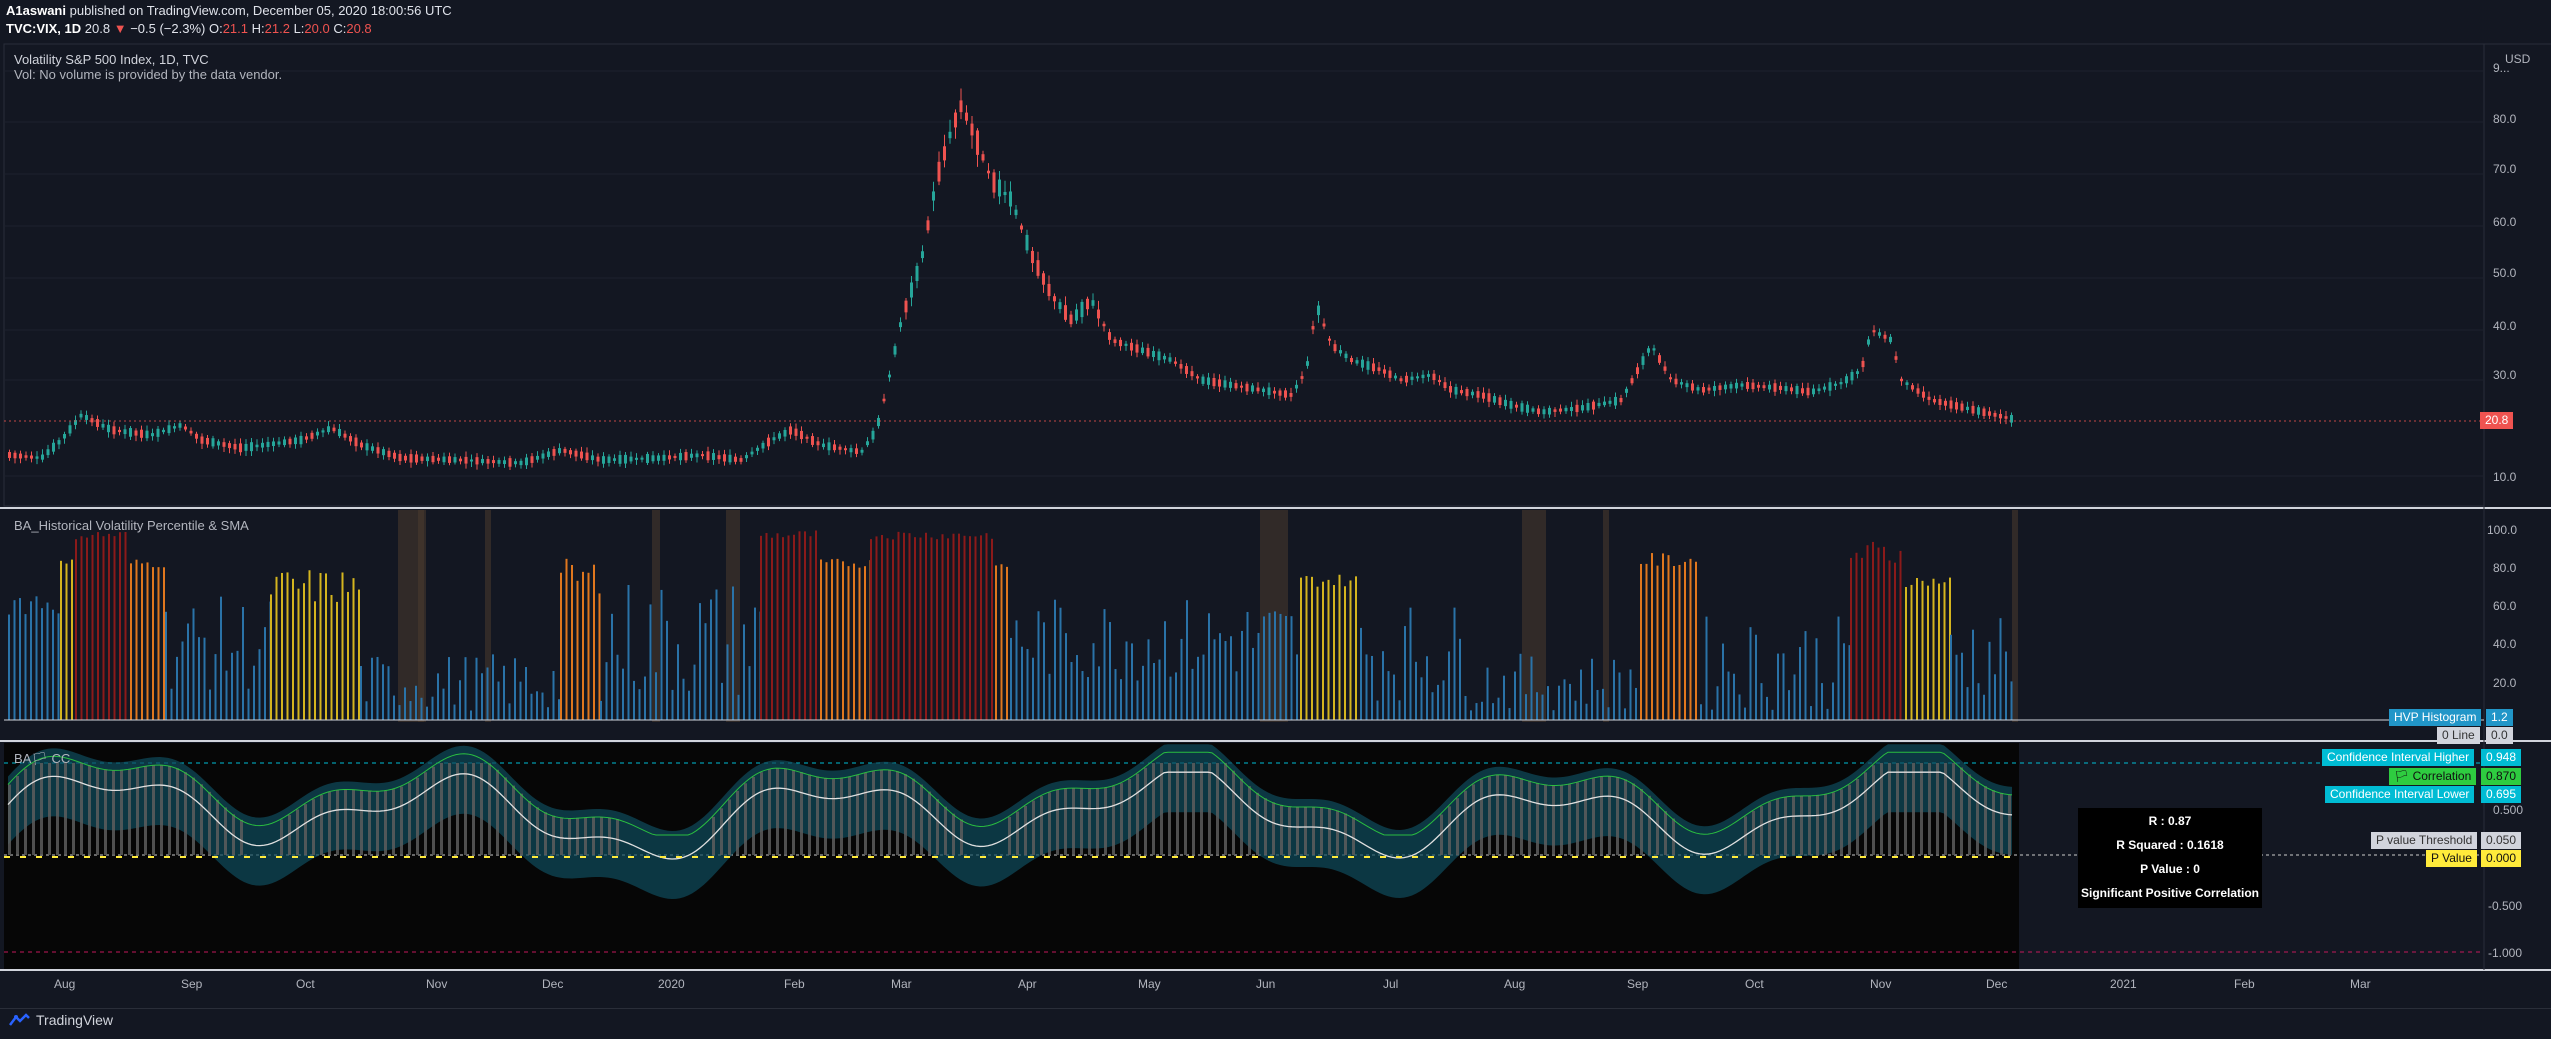 The width and height of the screenshot is (2551, 1039). What do you see at coordinates (1754, 984) in the screenshot?
I see `x-tick: Oct` at bounding box center [1754, 984].